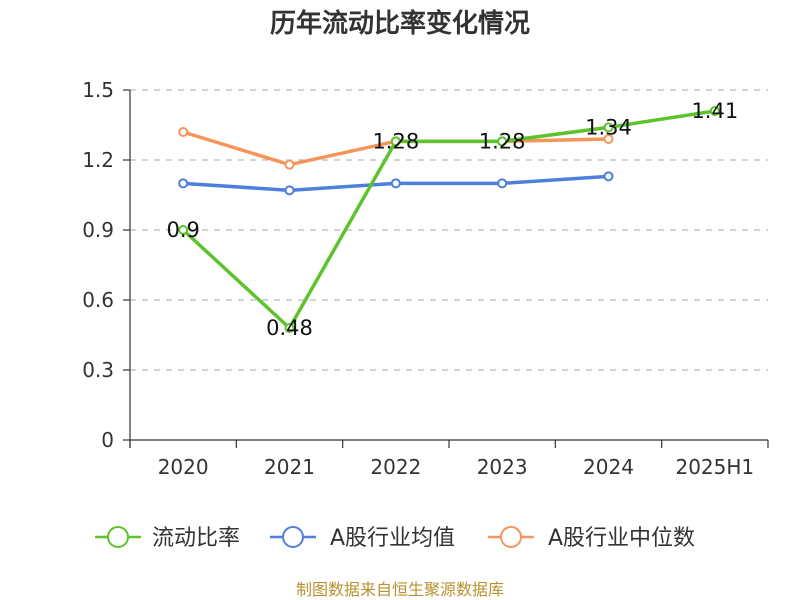  I want to click on x-tick-label: 2021, so click(289, 467).